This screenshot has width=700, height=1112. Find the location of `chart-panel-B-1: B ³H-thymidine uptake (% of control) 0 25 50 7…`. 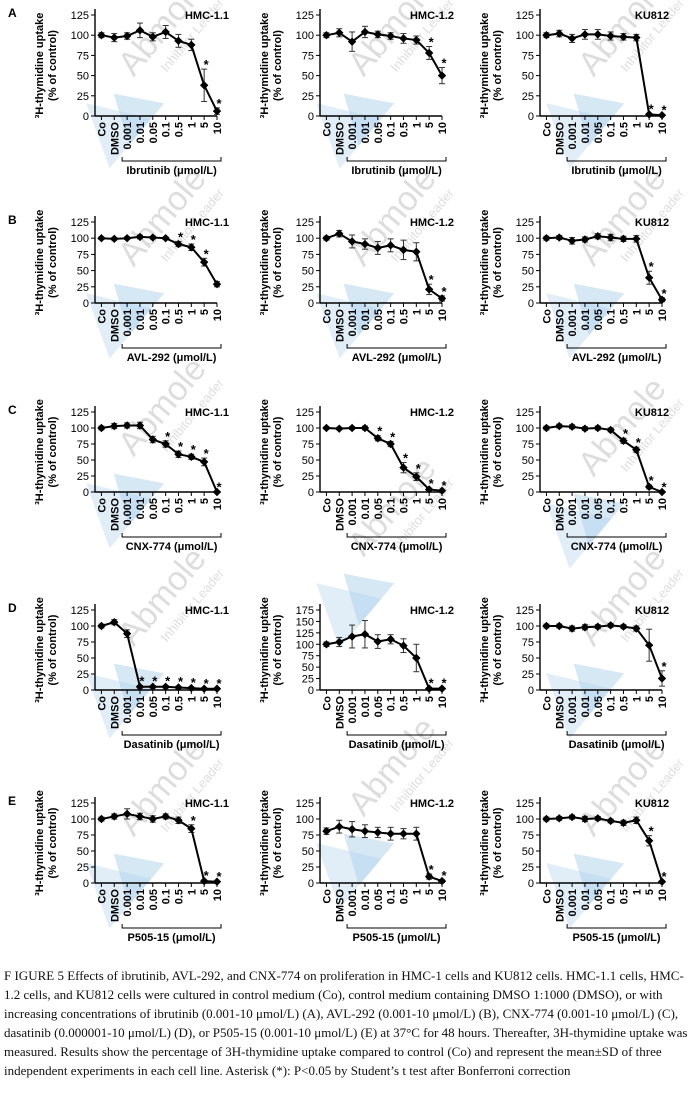

chart-panel-B-1: B ³H-thymidine uptake (% of control) 0 25 50 7… is located at coordinates (118, 287).